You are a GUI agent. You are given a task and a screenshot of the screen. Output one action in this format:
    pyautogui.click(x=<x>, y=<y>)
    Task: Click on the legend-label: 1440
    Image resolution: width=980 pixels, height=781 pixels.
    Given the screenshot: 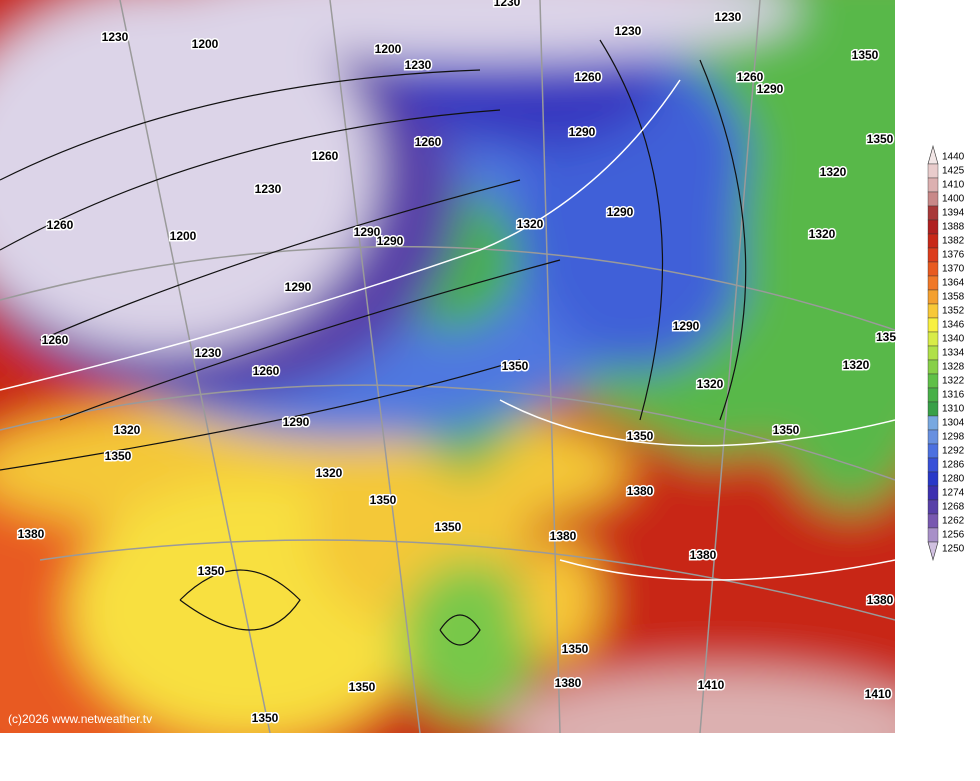 What is the action you would take?
    pyautogui.click(x=953, y=157)
    